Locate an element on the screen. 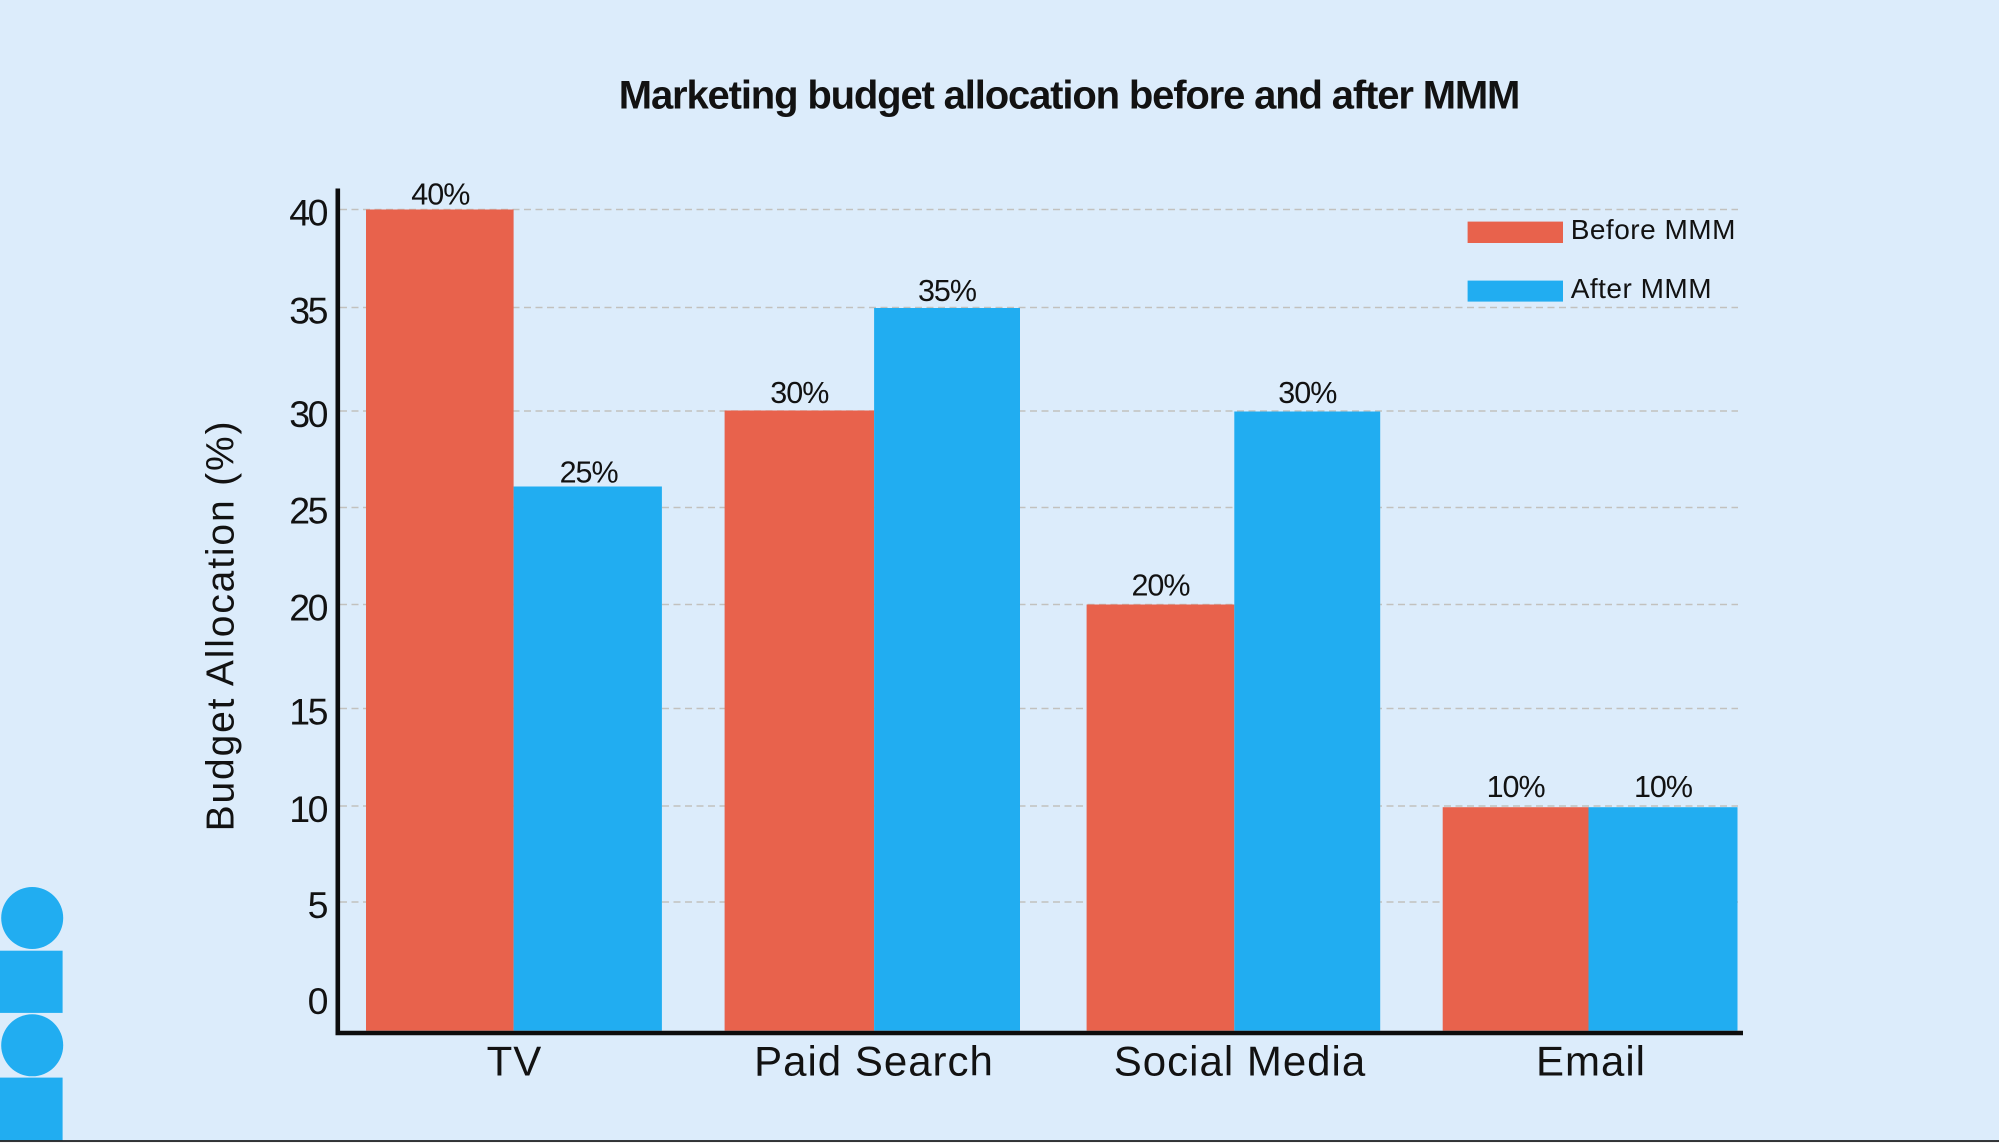 The height and width of the screenshot is (1143, 1999). svg-text: 20% is located at coordinates (1160, 586).